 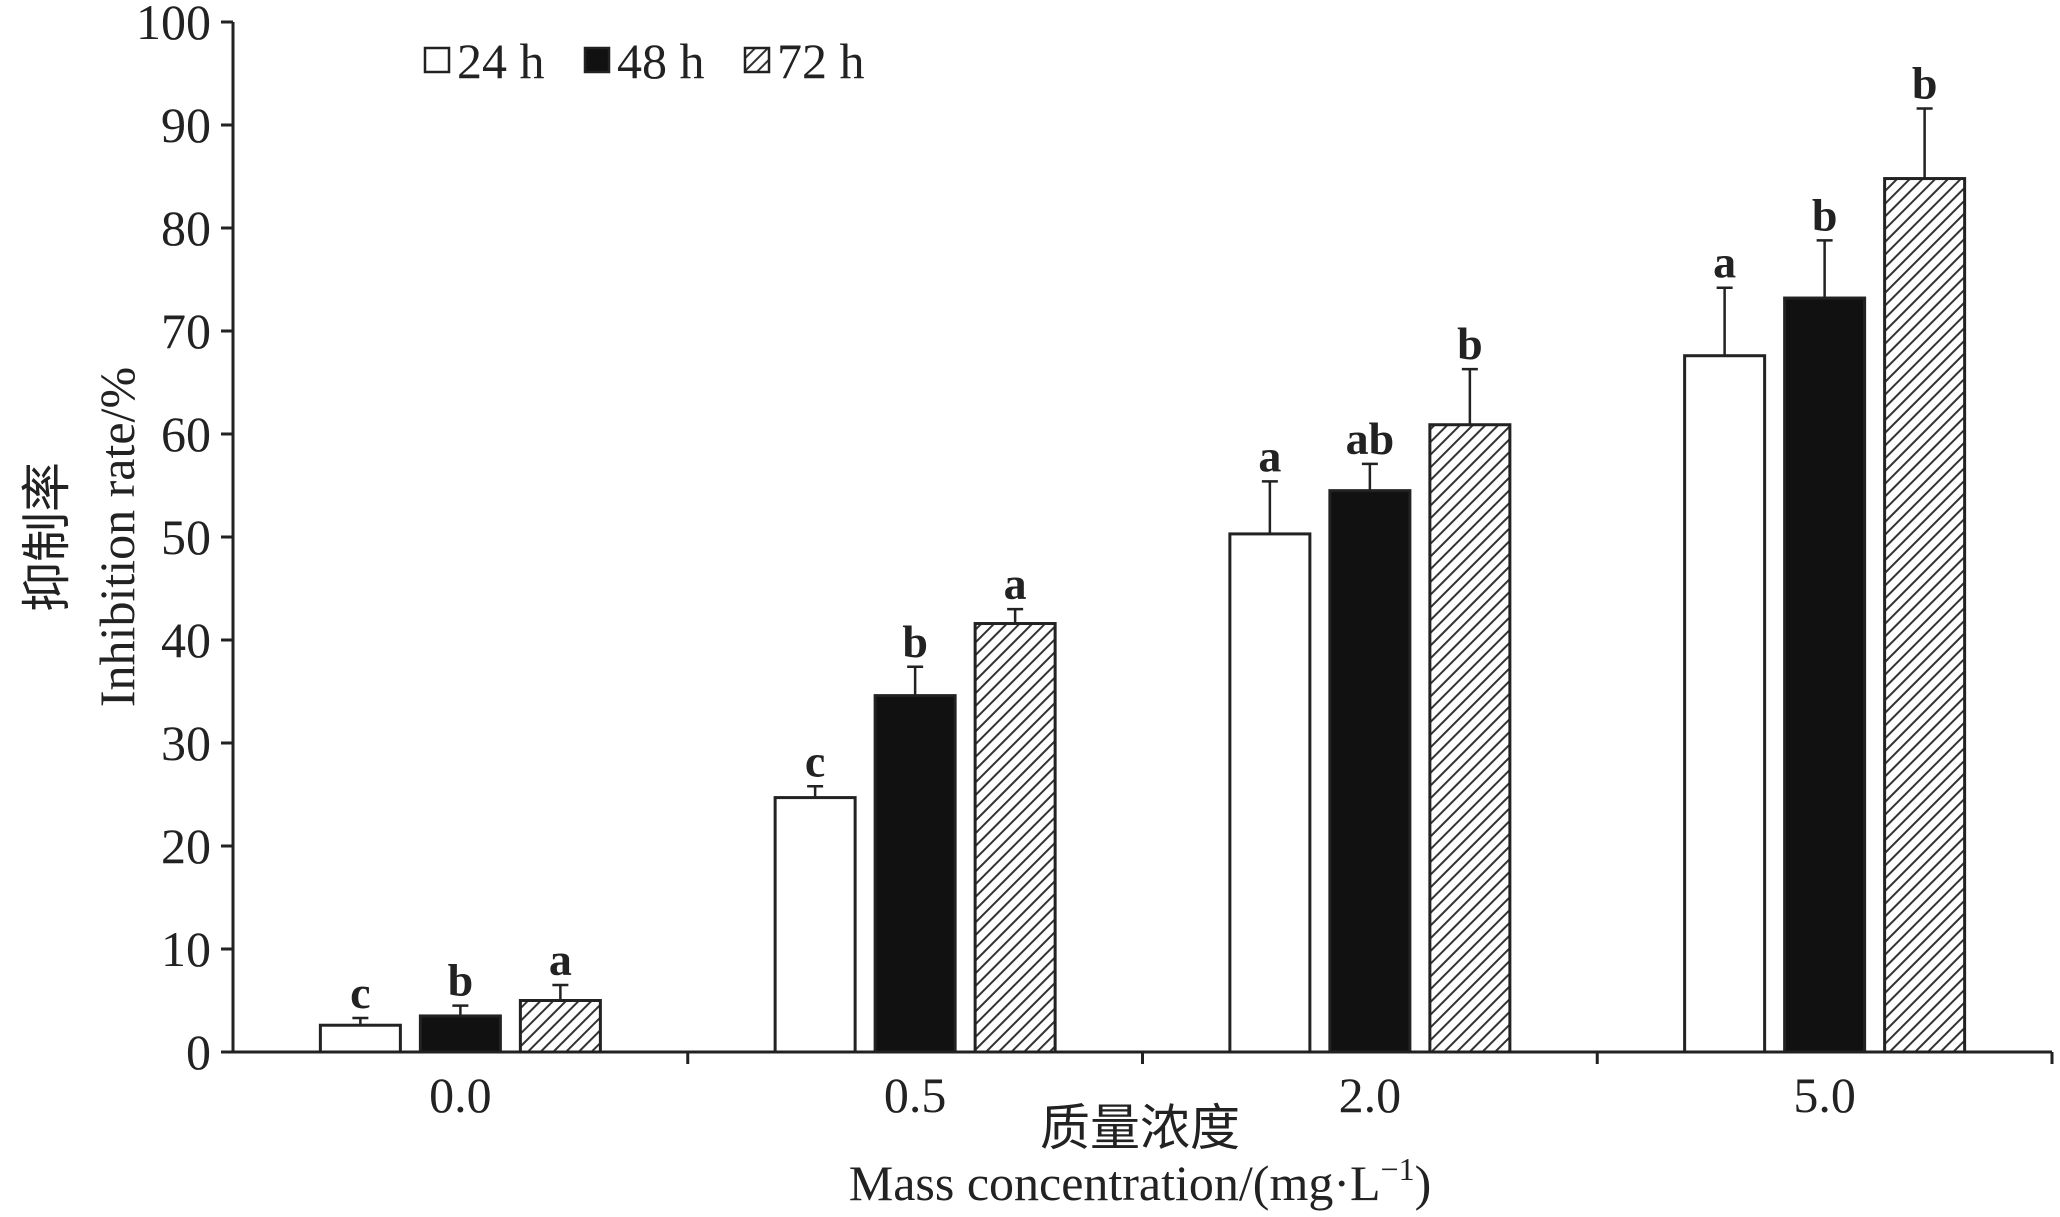 I want to click on sig-label-72h-2: b, so click(x=1470, y=343).